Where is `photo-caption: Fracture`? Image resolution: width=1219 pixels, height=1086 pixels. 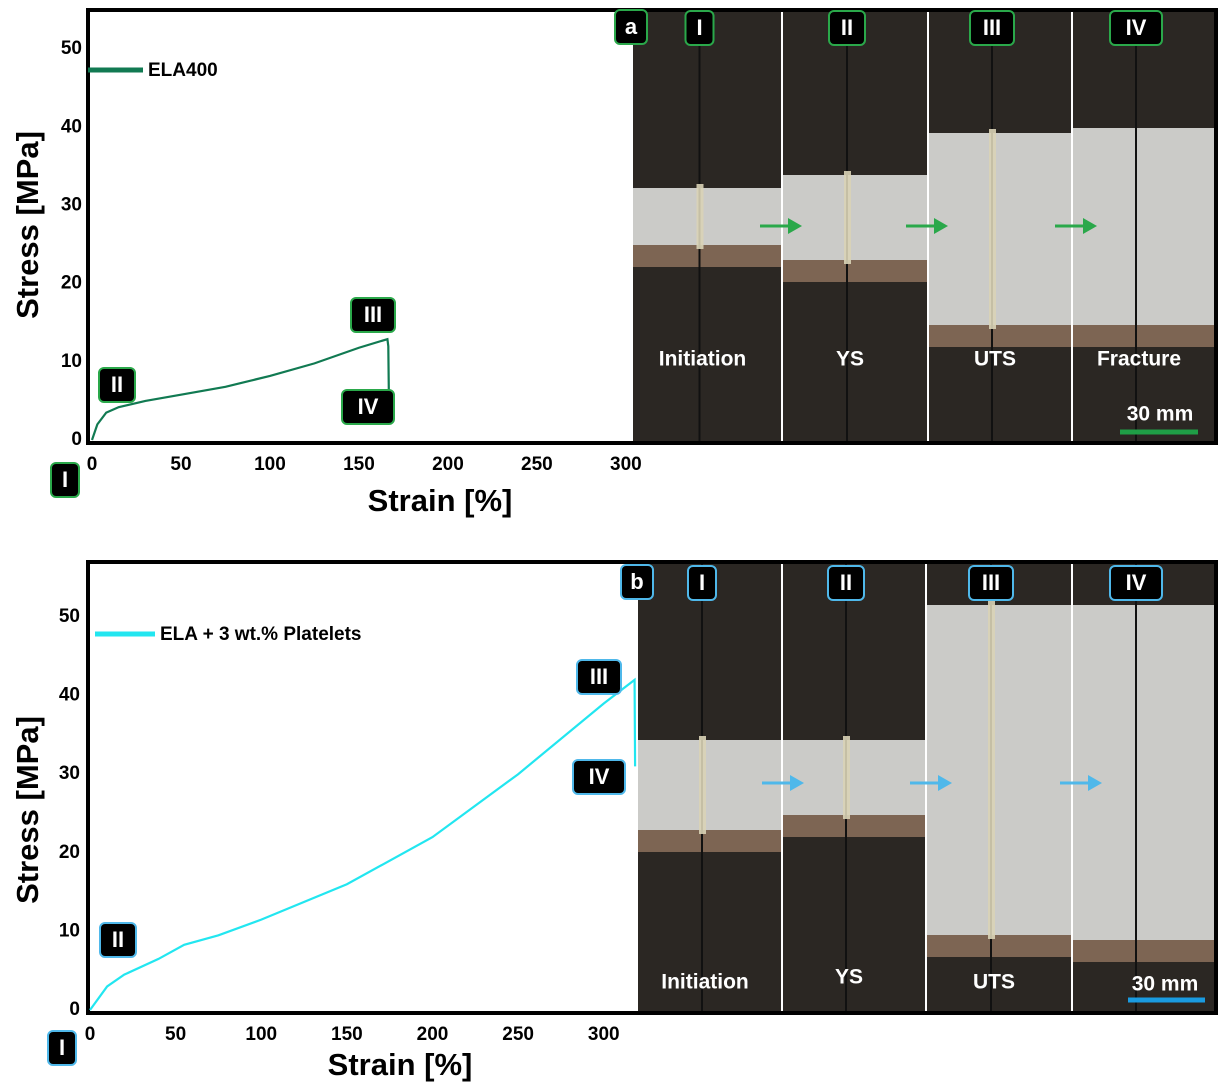
photo-caption: Fracture is located at coordinates (1139, 359).